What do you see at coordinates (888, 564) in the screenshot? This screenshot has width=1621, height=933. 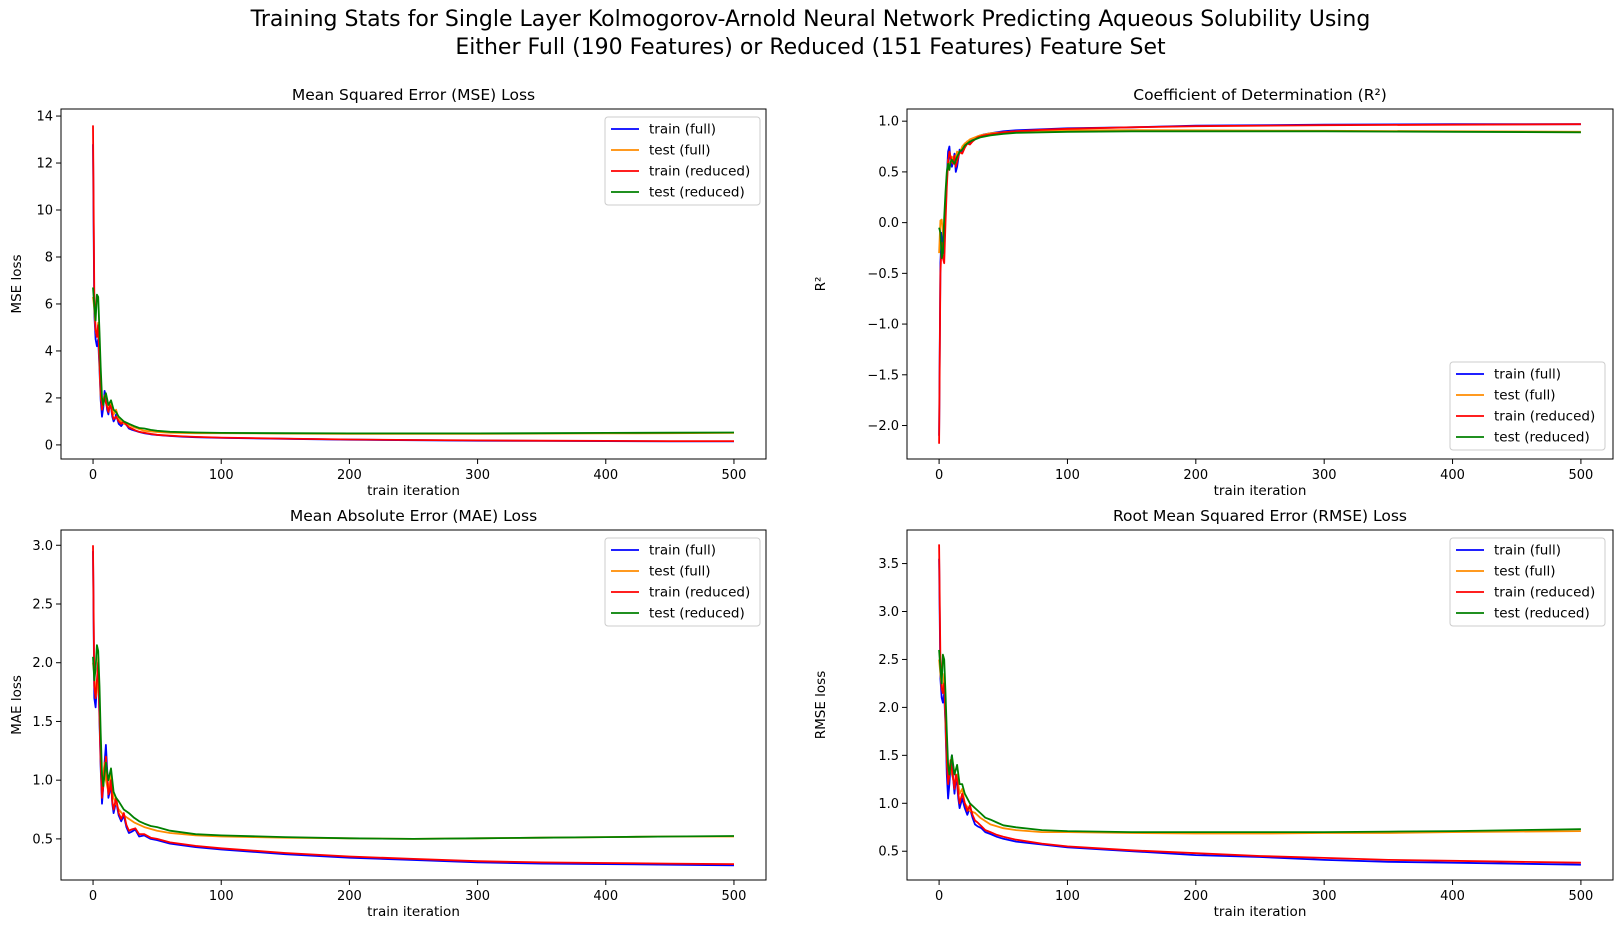 I see `y-tick-label: 3.5` at bounding box center [888, 564].